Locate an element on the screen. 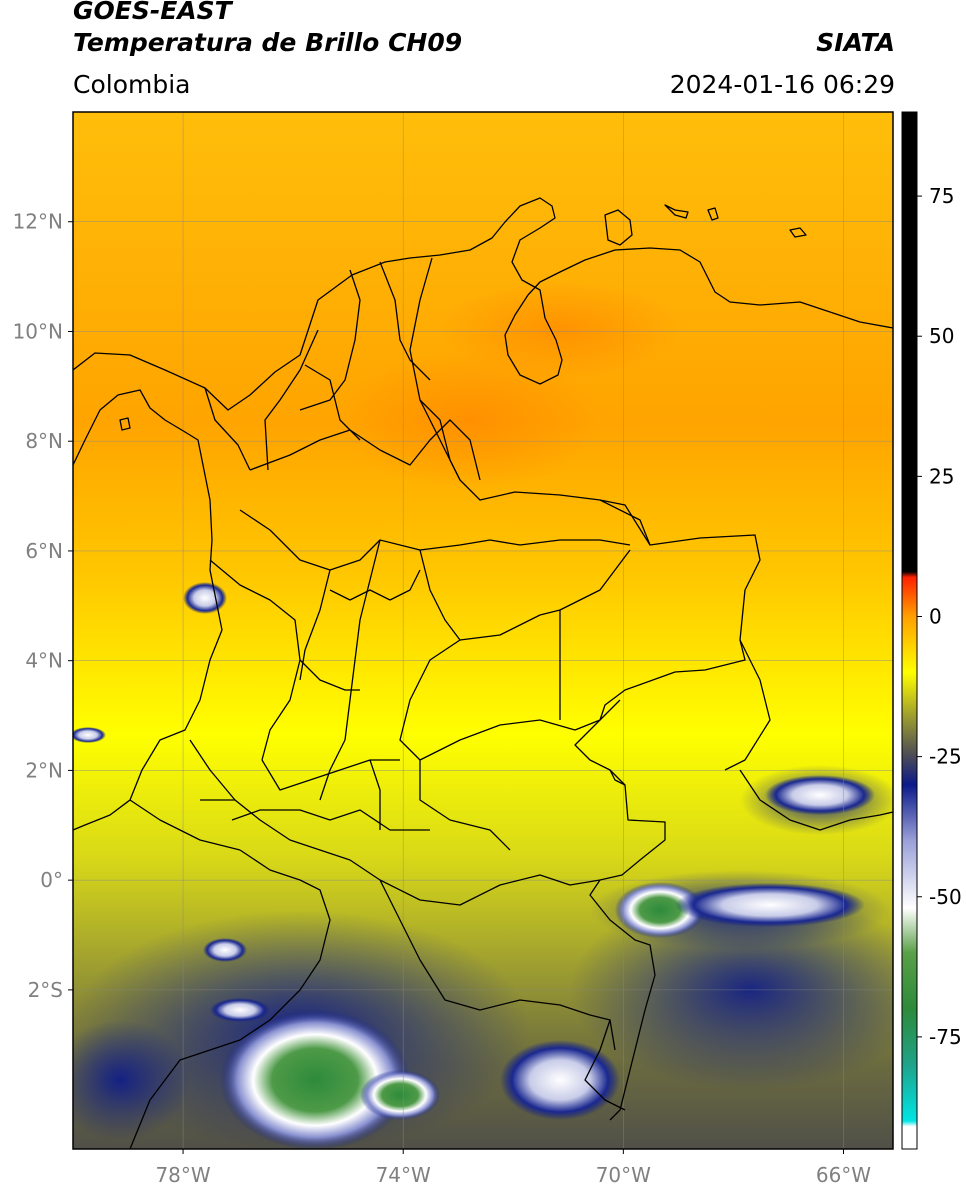 This screenshot has height=1190, width=966. lon-tick-label: 66°W is located at coordinates (843, 1175).